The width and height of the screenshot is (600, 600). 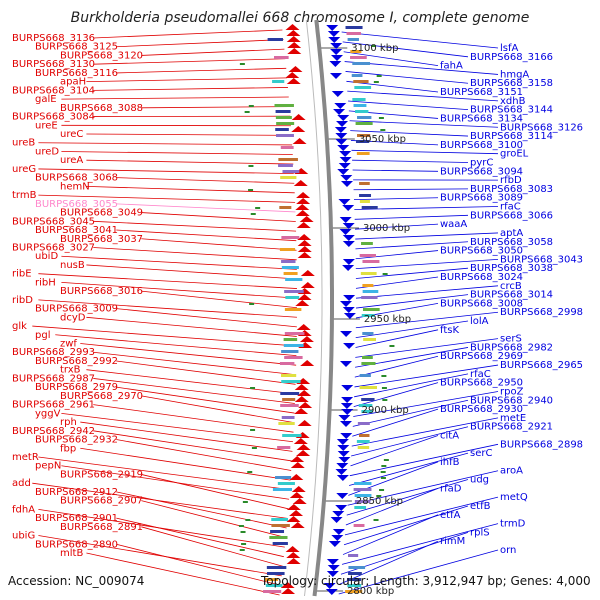 I want to click on right-gene-label: BURPS668_3083, so click(x=511, y=189).